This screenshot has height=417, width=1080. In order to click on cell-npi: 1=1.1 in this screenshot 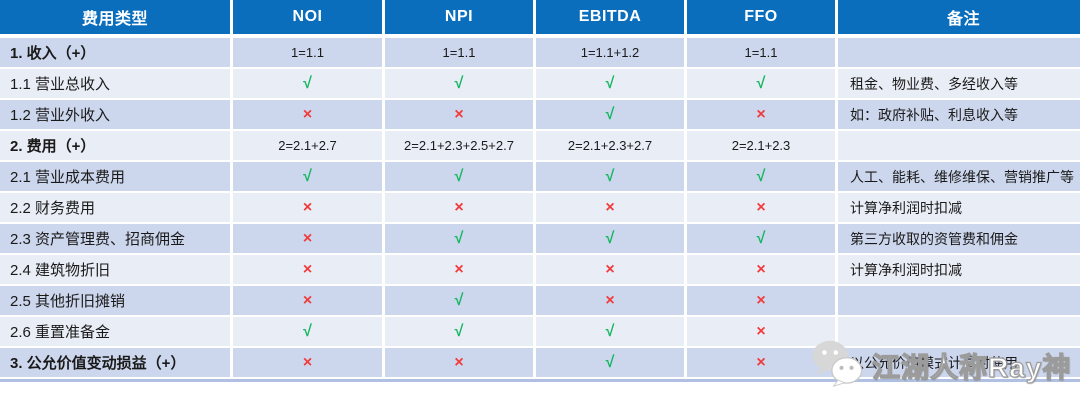, I will do `click(459, 52)`.